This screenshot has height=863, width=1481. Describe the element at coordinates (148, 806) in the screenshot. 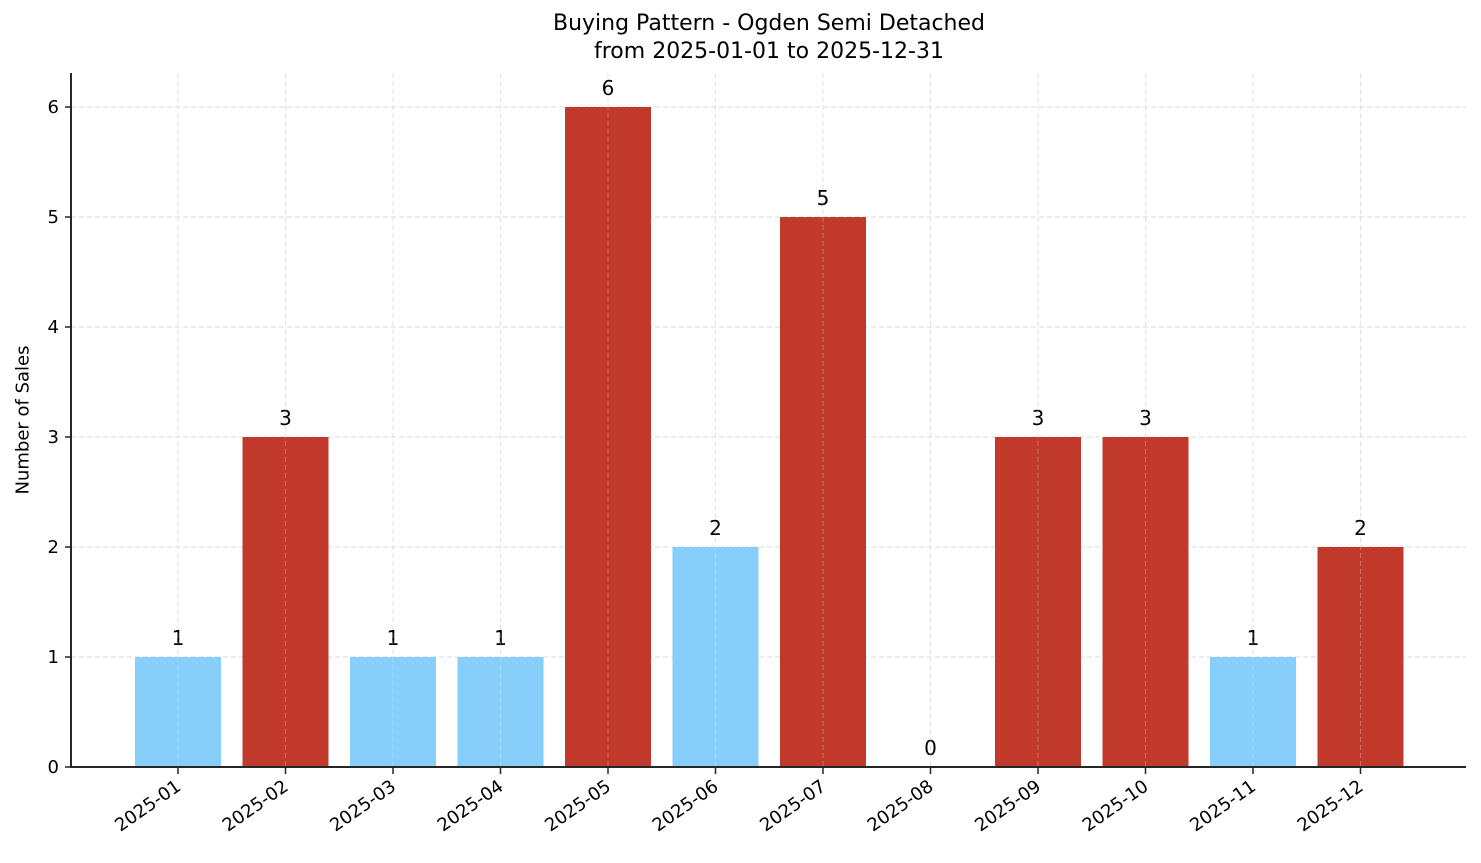

I see `x-tick-label: 2025-01` at that location.